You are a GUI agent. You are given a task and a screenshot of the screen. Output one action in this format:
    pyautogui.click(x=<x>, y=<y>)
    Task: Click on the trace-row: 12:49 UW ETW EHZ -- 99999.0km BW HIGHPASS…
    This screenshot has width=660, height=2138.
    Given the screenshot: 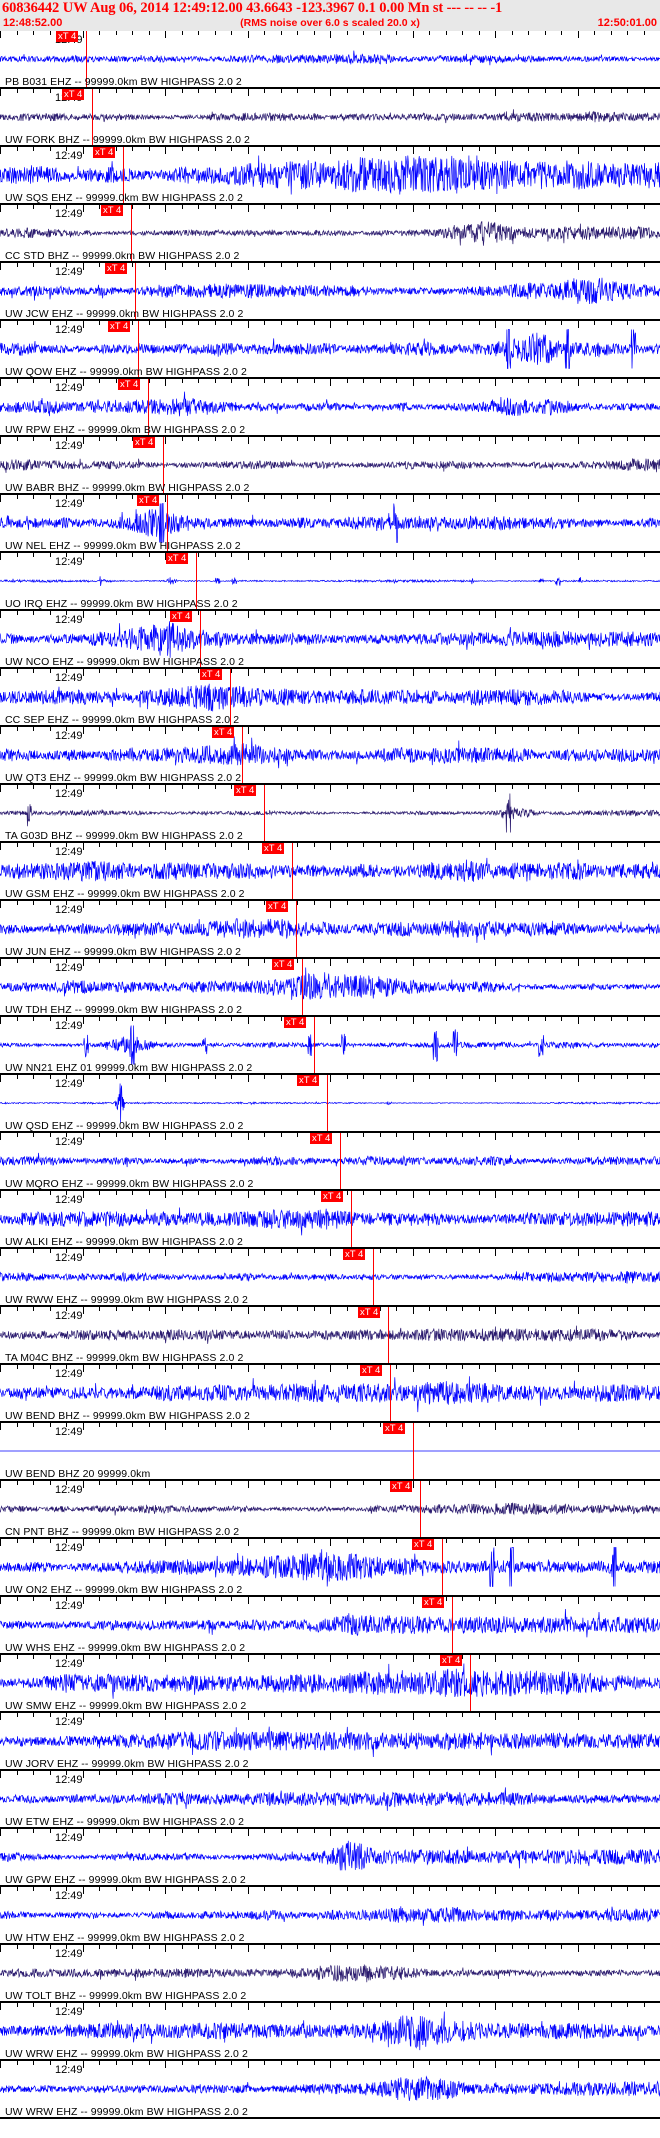 What is the action you would take?
    pyautogui.click(x=330, y=1800)
    